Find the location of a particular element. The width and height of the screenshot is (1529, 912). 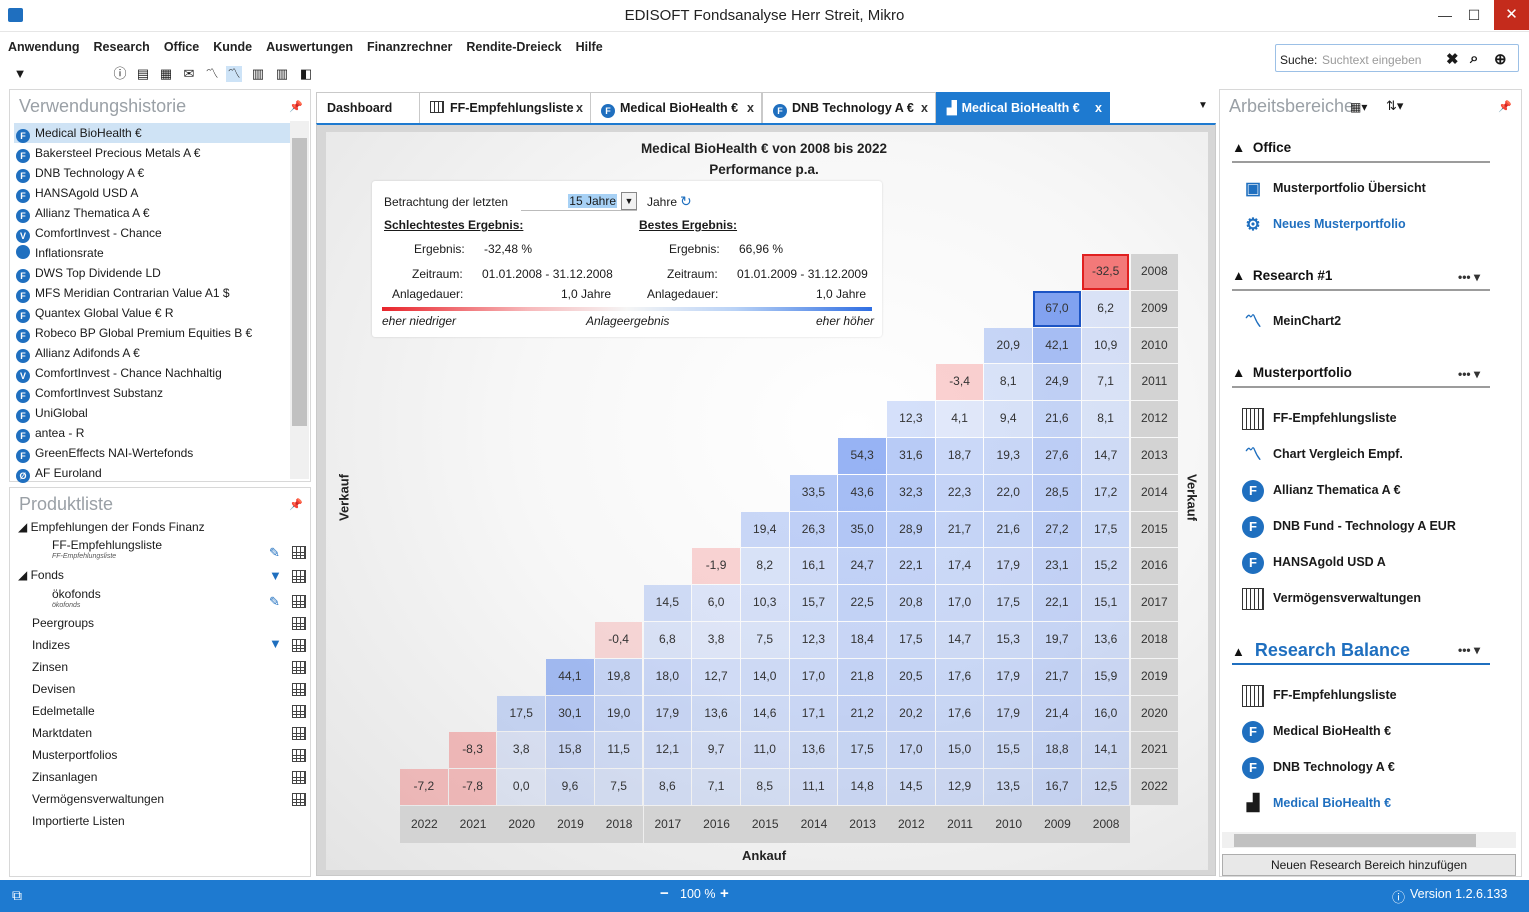

menu-finanzrechner: Finanzrechner is located at coordinates (409, 47).